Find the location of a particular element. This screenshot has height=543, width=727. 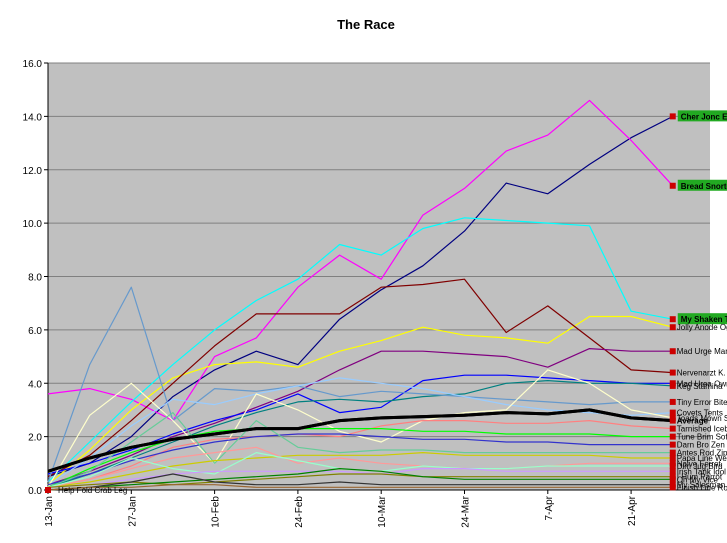

series-end-label: Keg Stamina is located at coordinates (700, 386).